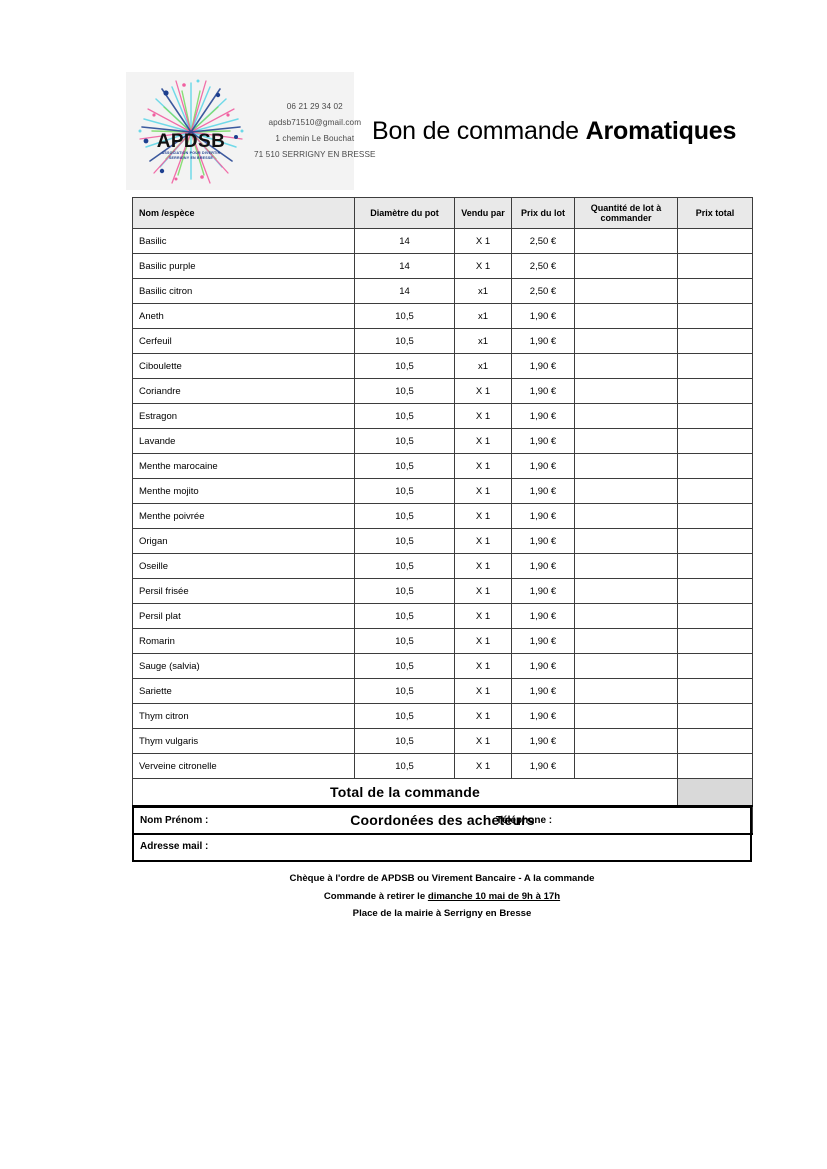 This screenshot has height=1169, width=827. What do you see at coordinates (442, 266) in the screenshot?
I see `table-row: Basilic purple 14 X 1 2,50 €` at bounding box center [442, 266].